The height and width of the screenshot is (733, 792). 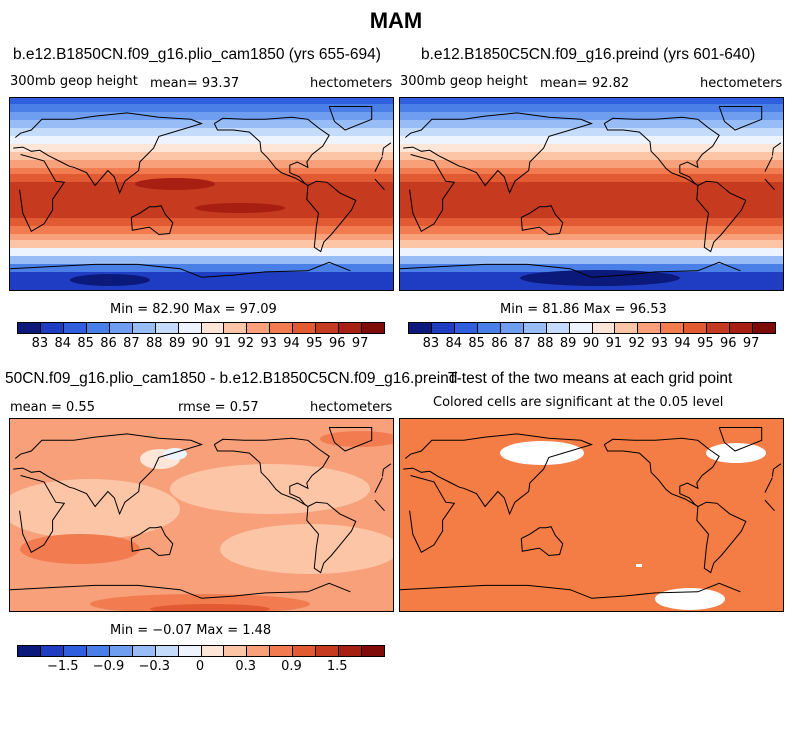 What do you see at coordinates (499, 343) in the screenshot?
I see `colorbar-tick-label: 86` at bounding box center [499, 343].